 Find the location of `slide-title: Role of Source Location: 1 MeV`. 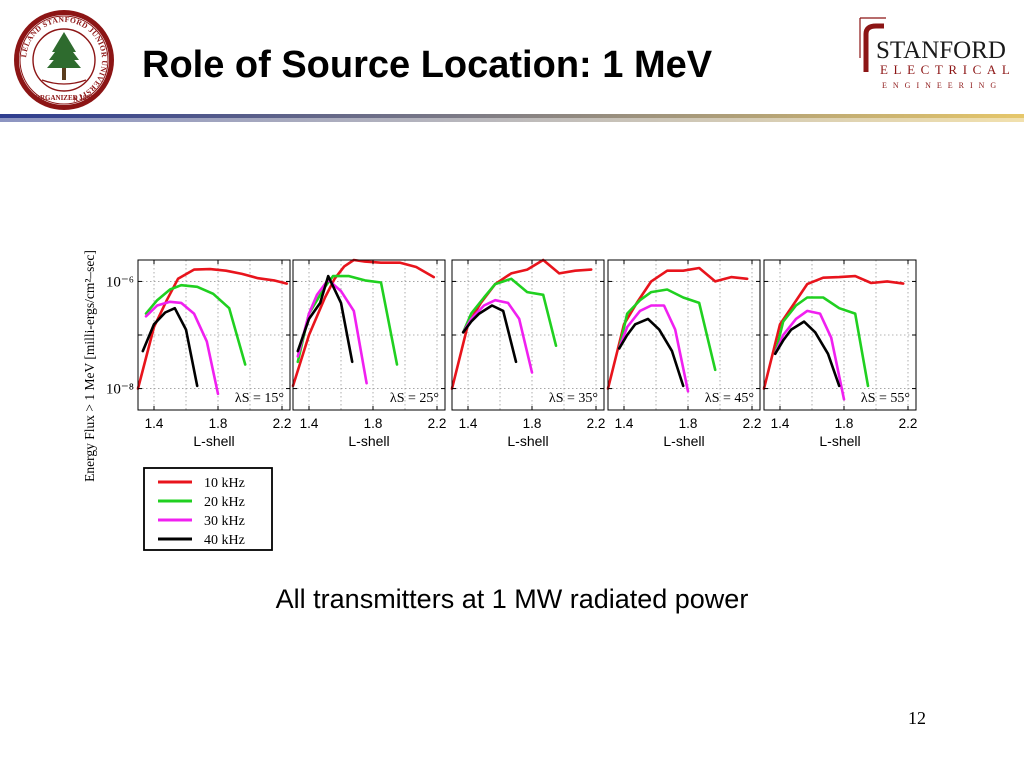

slide-title: Role of Source Location: 1 MeV is located at coordinates (427, 65).